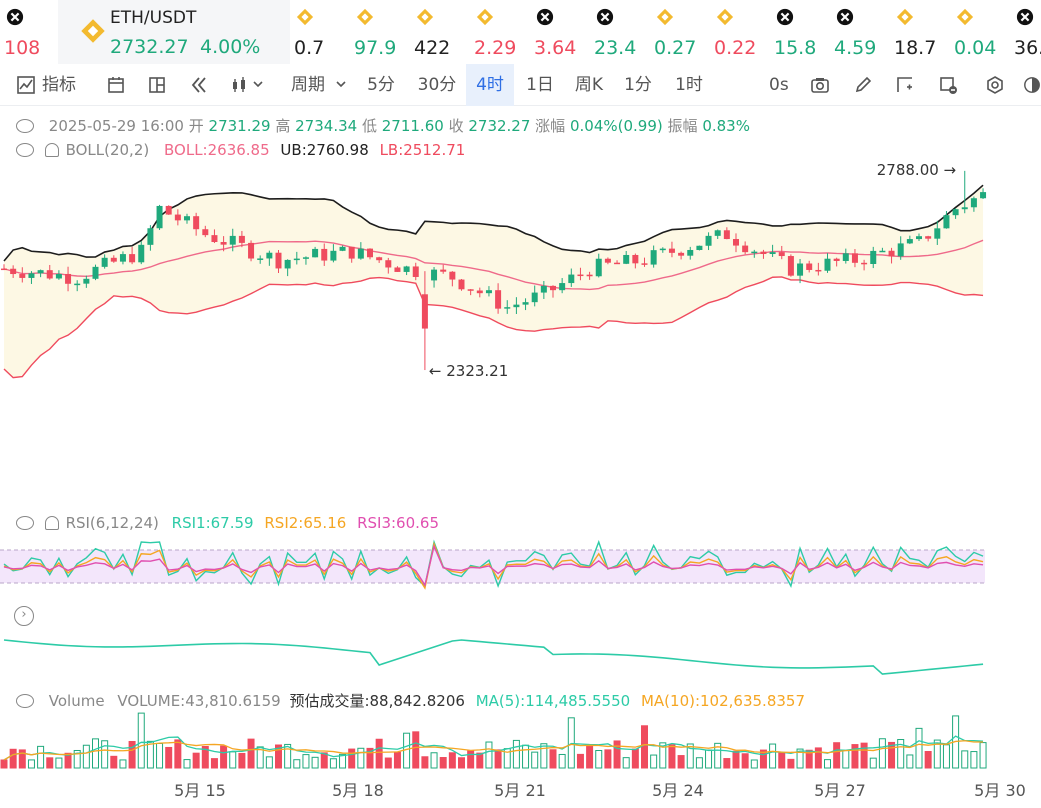  What do you see at coordinates (381, 85) in the screenshot?
I see `interval-tab: 5分` at bounding box center [381, 85].